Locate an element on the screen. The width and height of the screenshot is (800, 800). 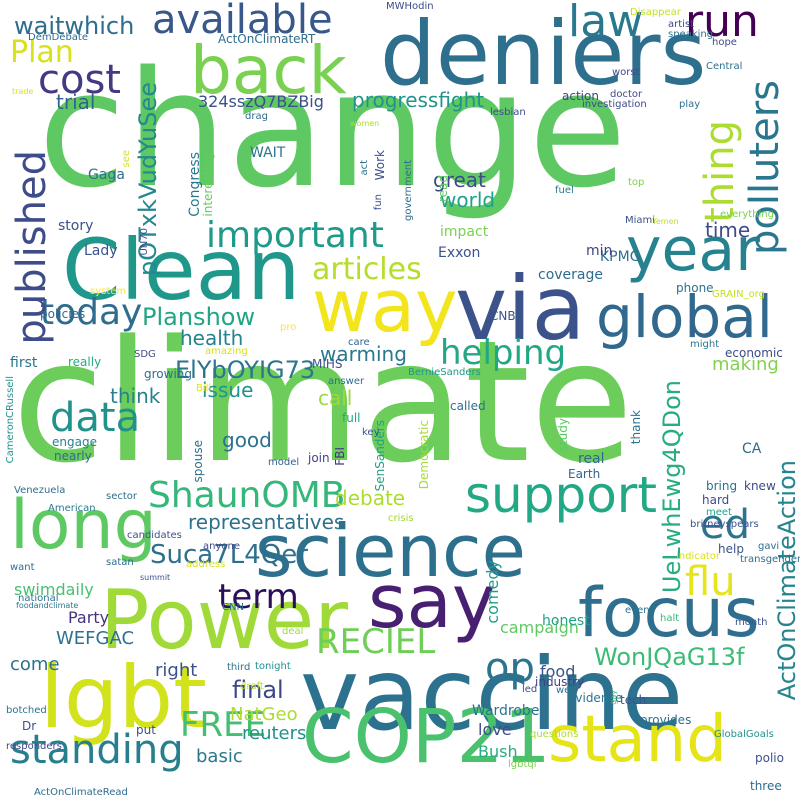
word-artist: artist is located at coordinates (681, 24).